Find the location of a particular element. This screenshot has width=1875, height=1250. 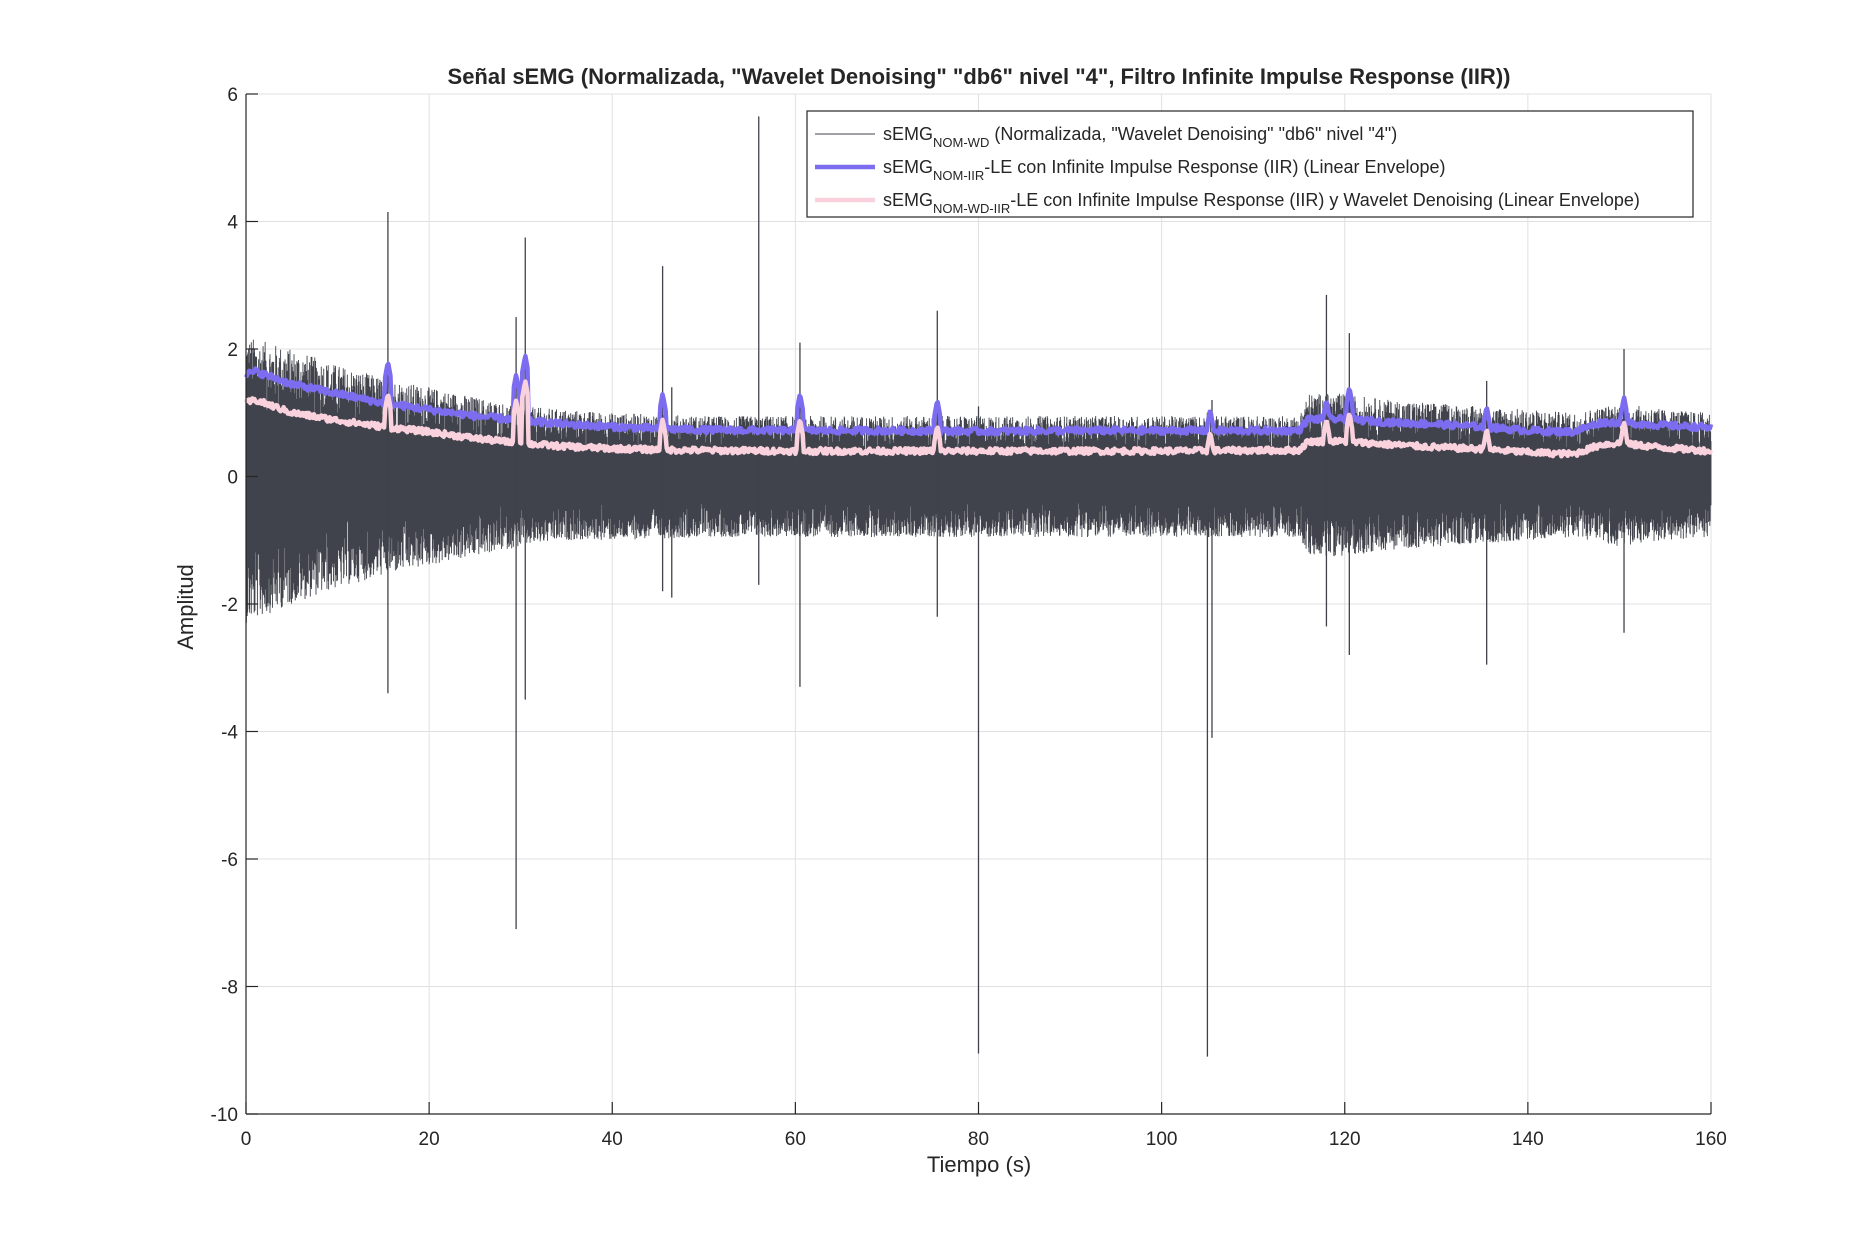

y-tick-label: 0 is located at coordinates (232, 478).